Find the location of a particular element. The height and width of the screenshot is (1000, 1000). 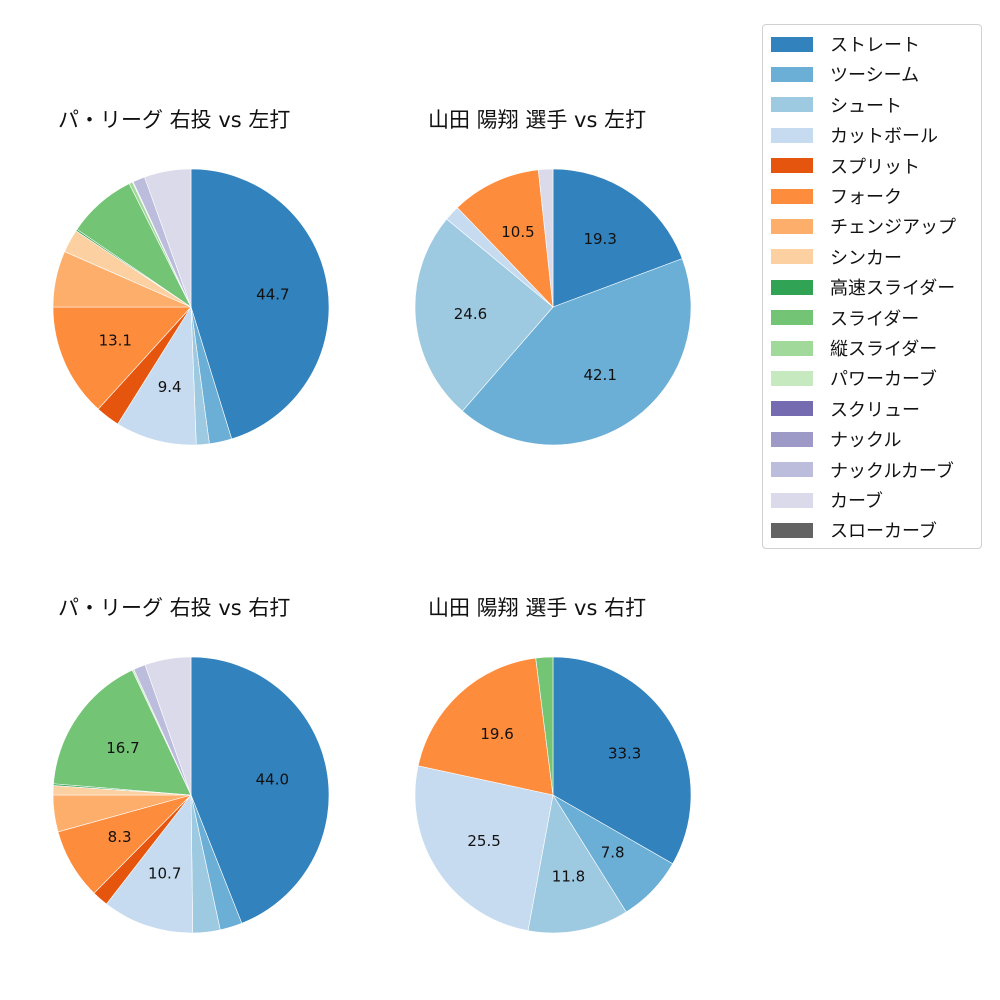

legend-item: カットボール is located at coordinates (854, 135).